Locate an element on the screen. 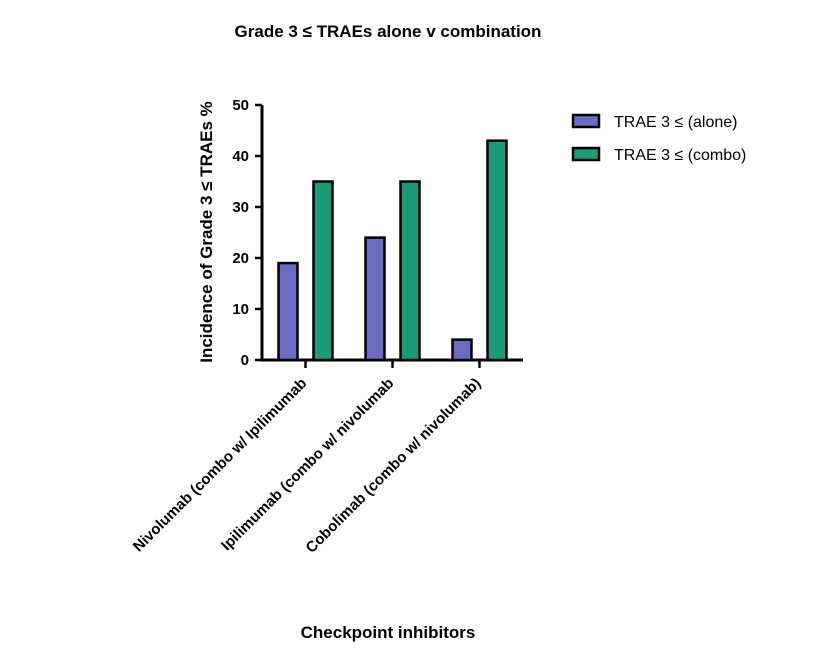 Image resolution: width=825 pixels, height=653 pixels. y-tick-label: 0 is located at coordinates (245, 360).